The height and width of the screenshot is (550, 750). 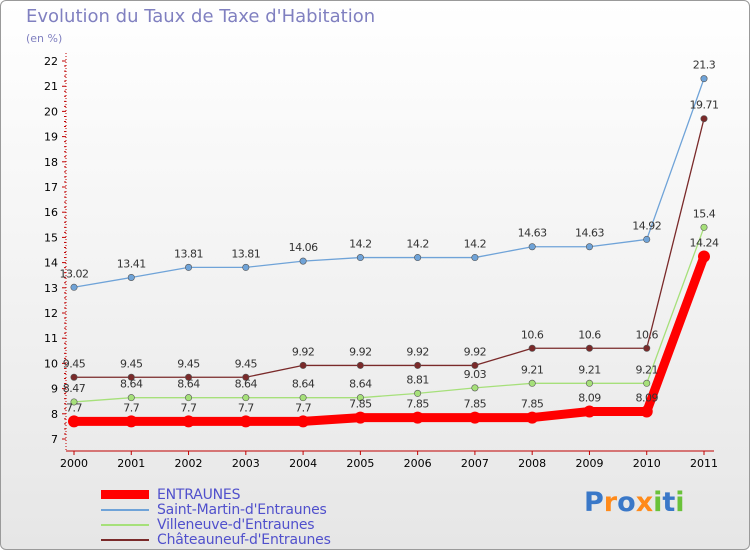 What do you see at coordinates (51, 137) in the screenshot?
I see `y-tick-label: 19` at bounding box center [51, 137].